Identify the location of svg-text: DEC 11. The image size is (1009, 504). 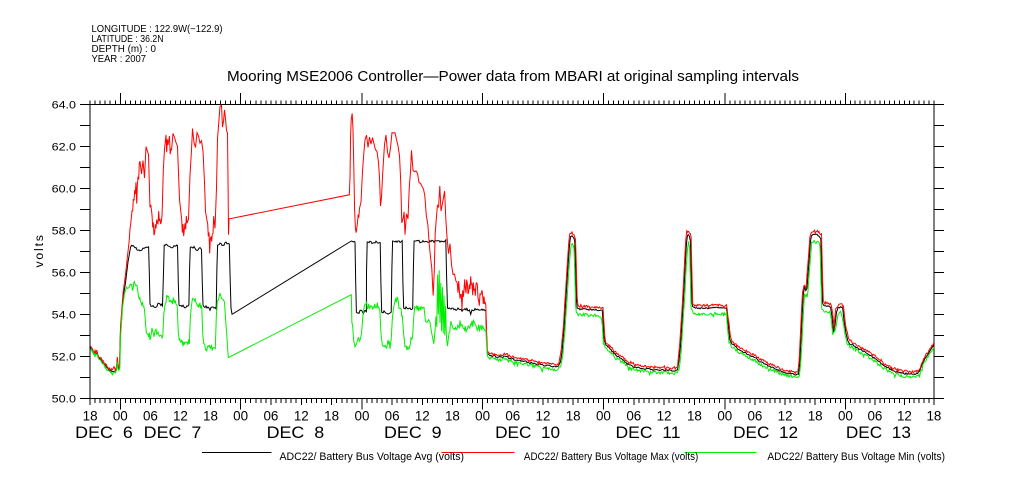
(648, 432).